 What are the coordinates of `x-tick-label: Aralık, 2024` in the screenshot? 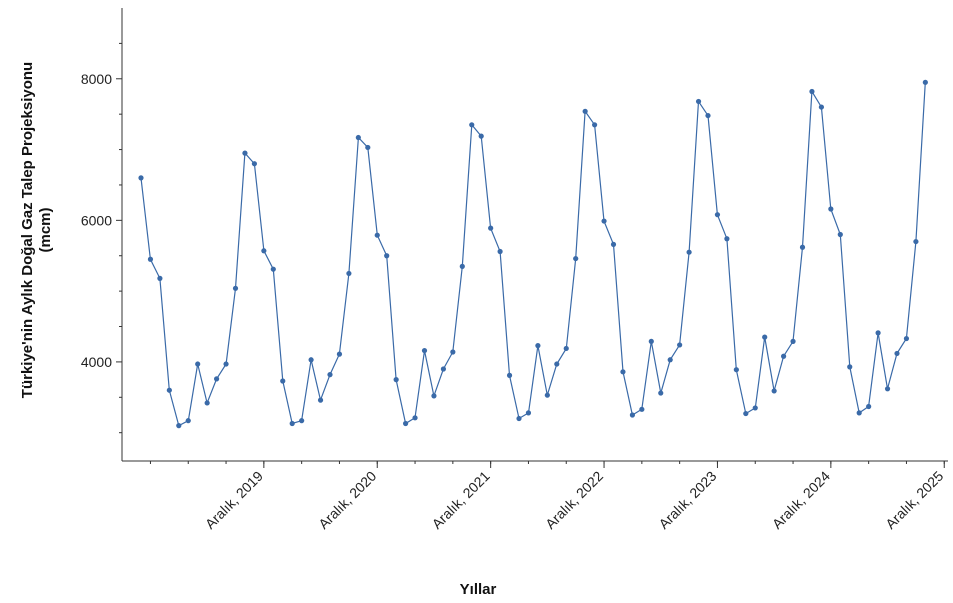 It's located at (801, 500).